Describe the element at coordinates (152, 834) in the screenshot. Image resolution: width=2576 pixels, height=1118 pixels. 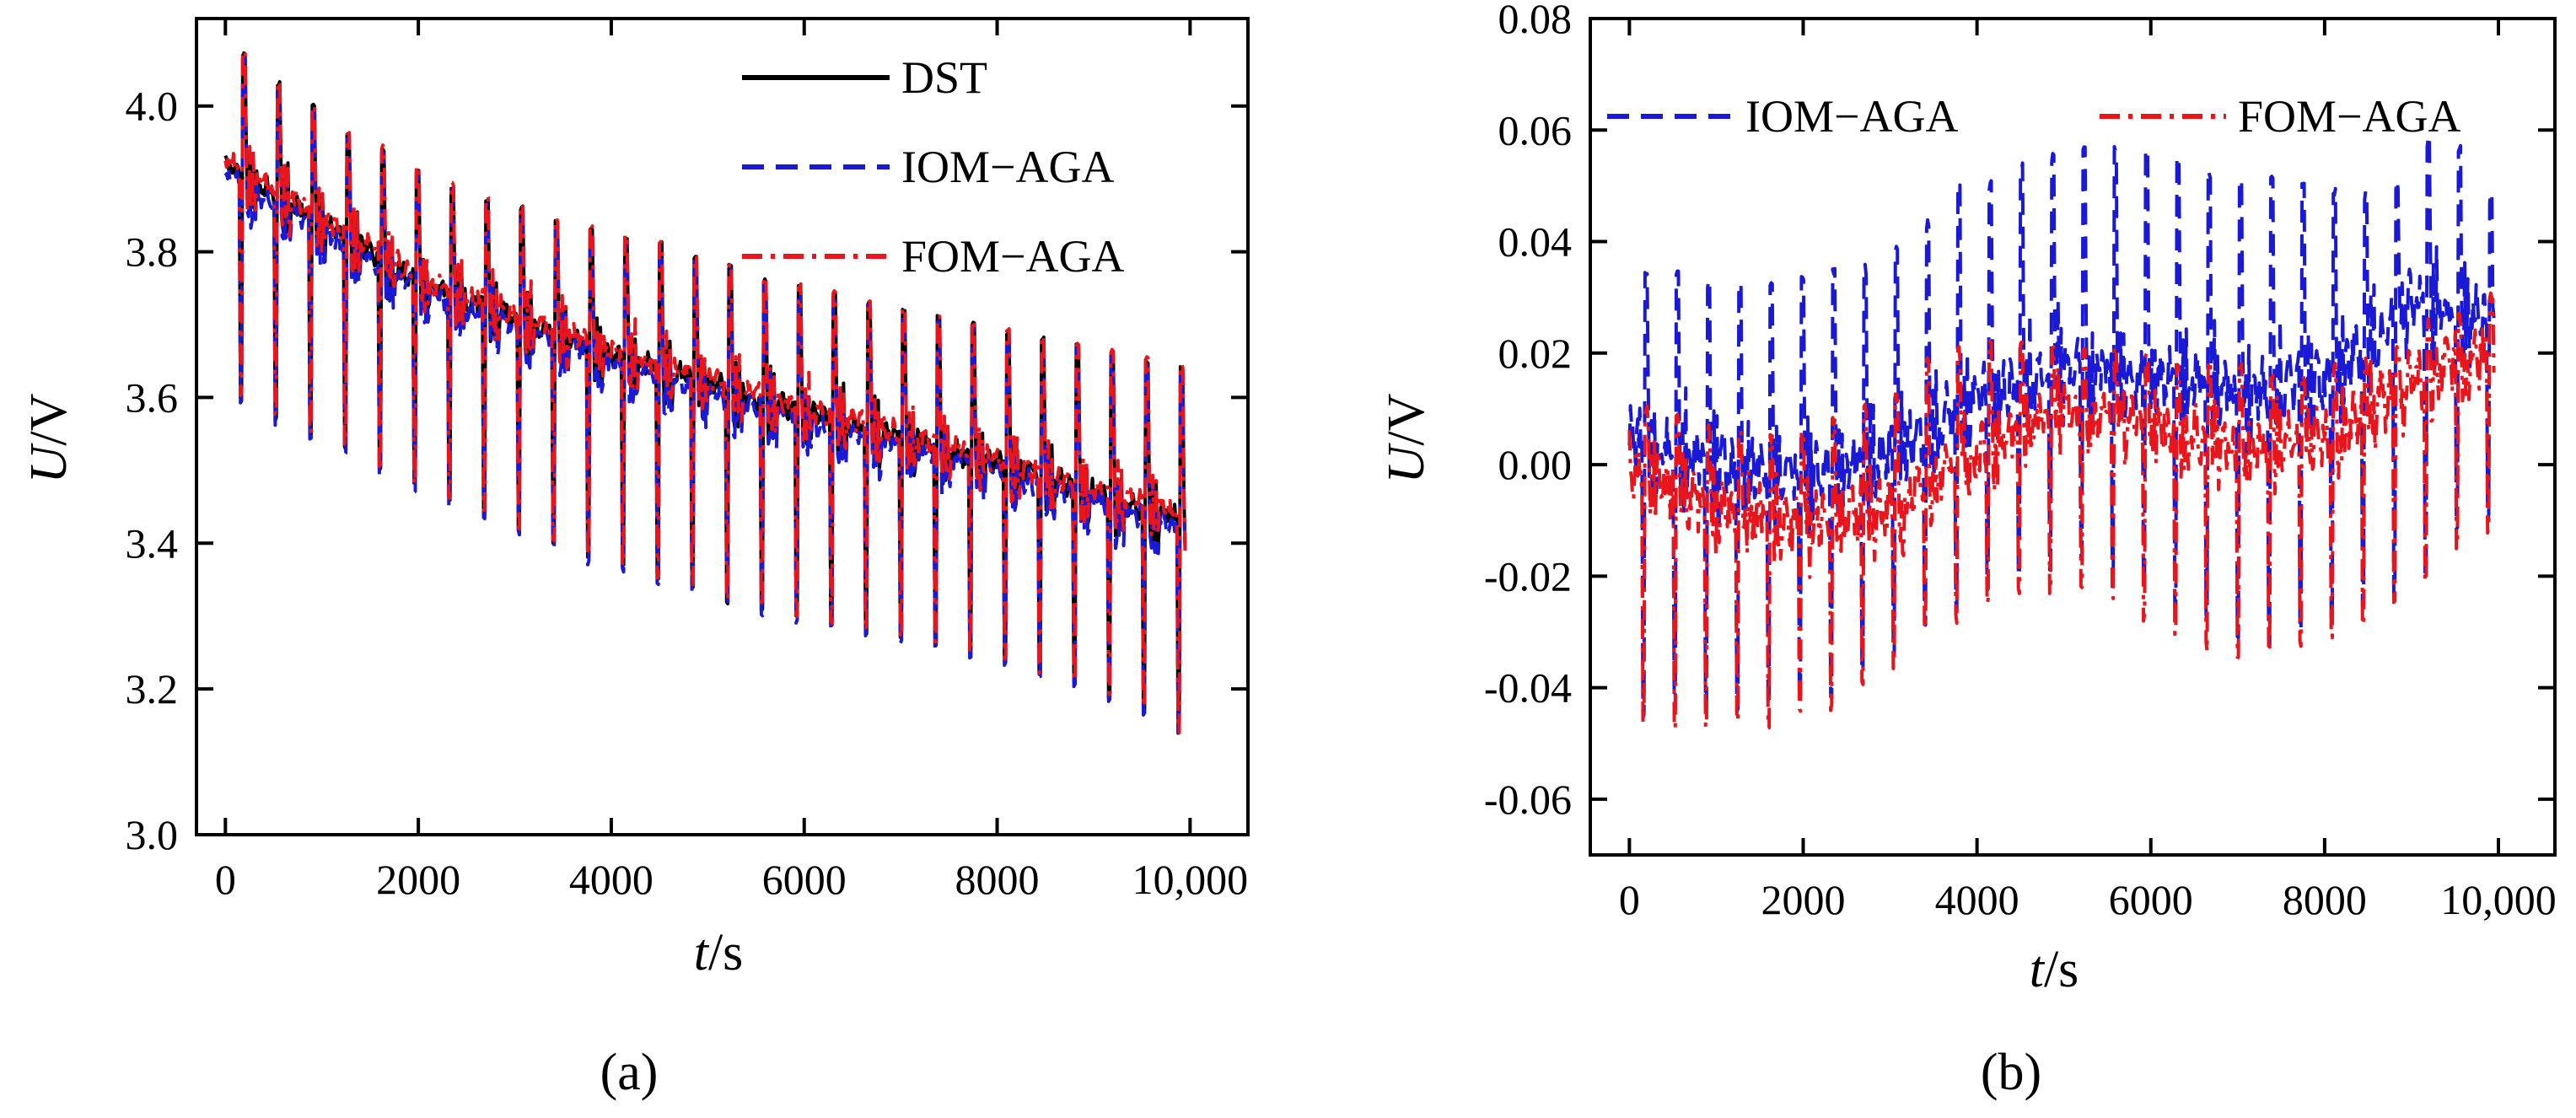
I see `panel-a-y-tick-label: 3.0` at that location.